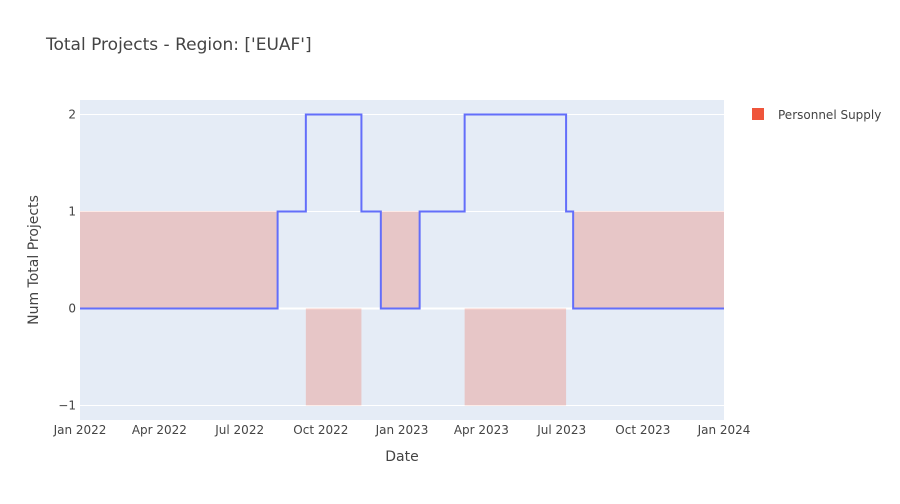  What do you see at coordinates (72, 115) in the screenshot?
I see `y-tick-label: 2` at bounding box center [72, 115].